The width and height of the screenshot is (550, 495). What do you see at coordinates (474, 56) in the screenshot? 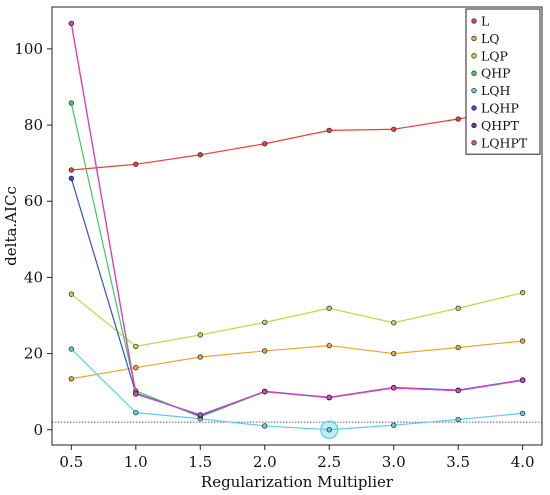
I see `legend-marker-lqp` at bounding box center [474, 56].